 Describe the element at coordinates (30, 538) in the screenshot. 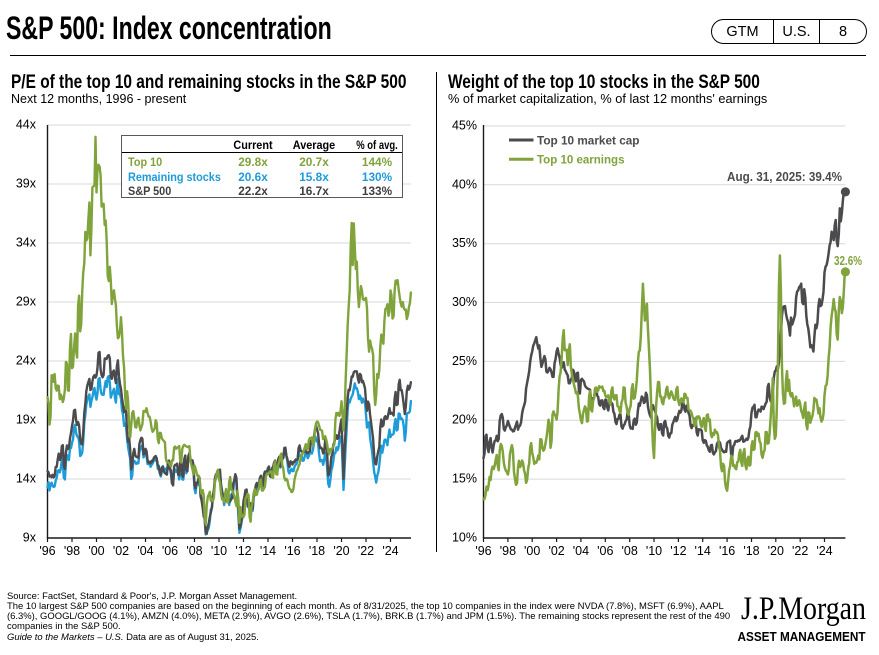

I see `svg-text: 9x` at that location.